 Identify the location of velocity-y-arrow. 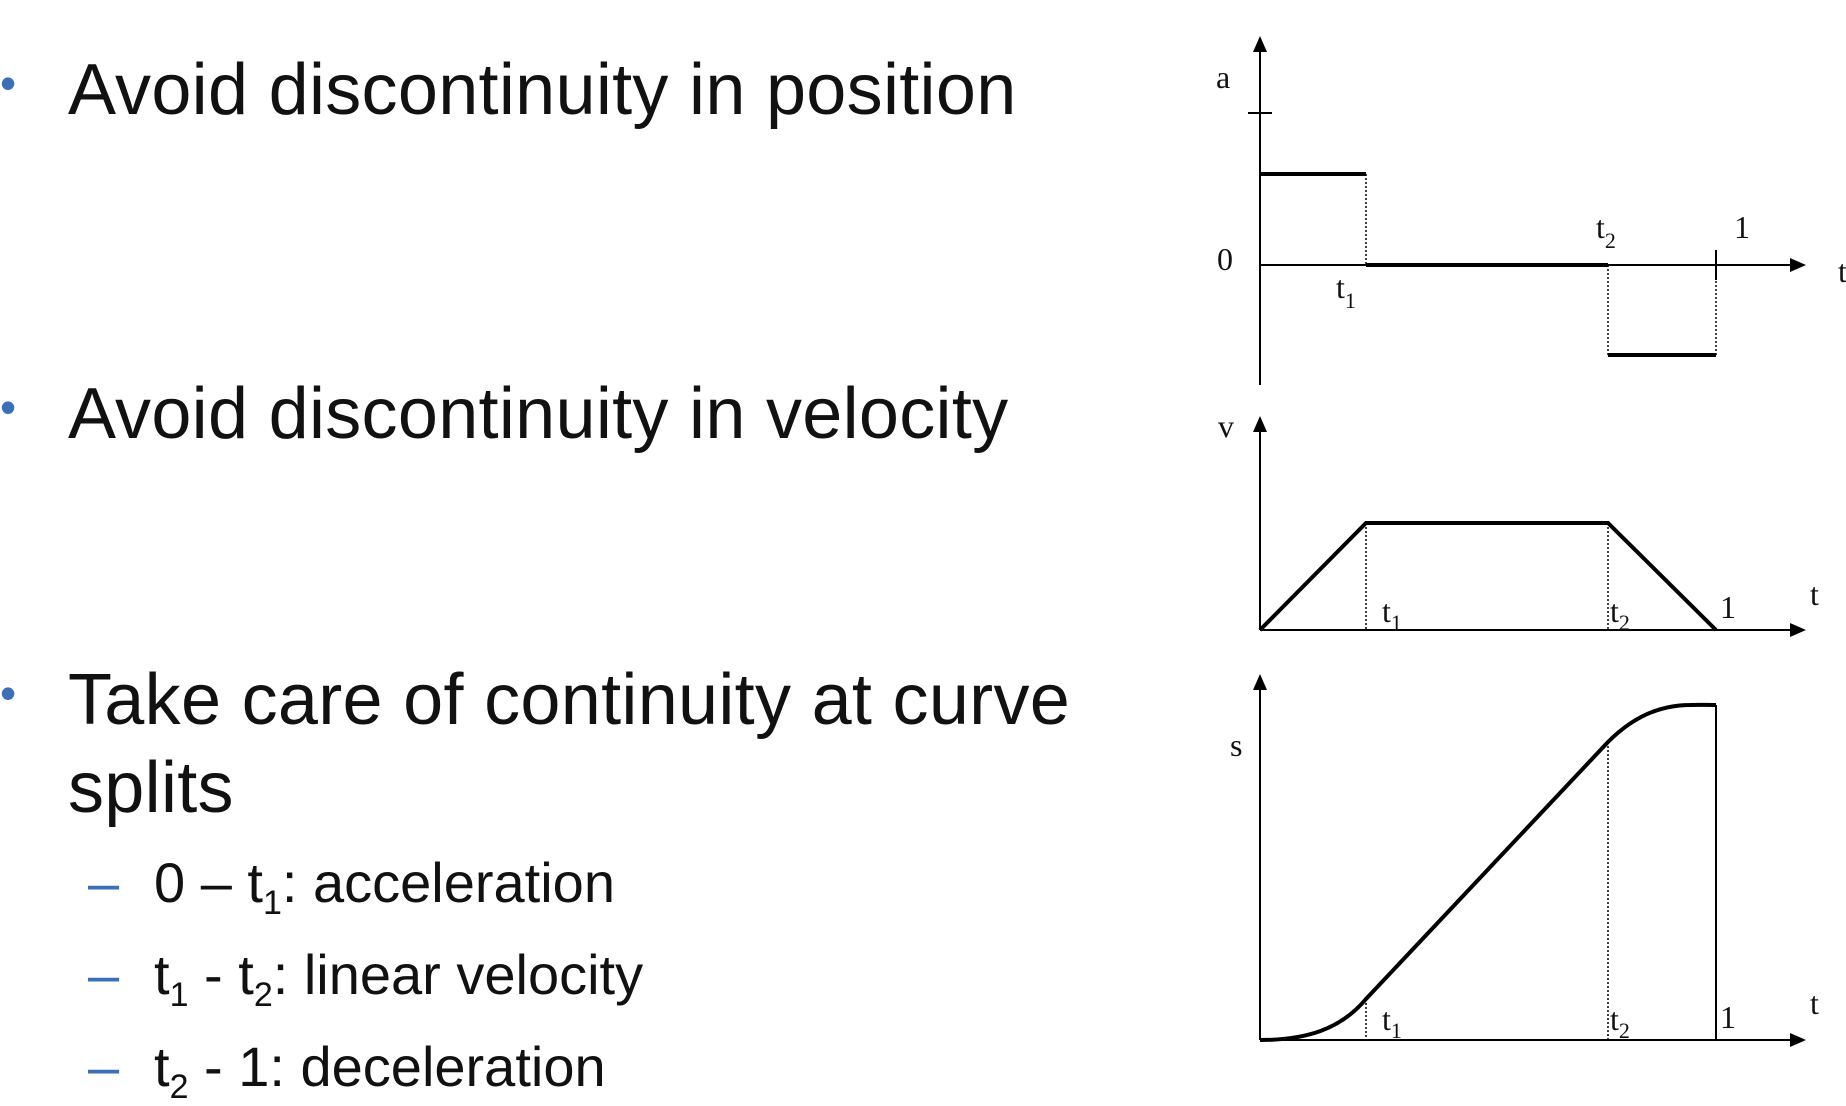
(1260, 424).